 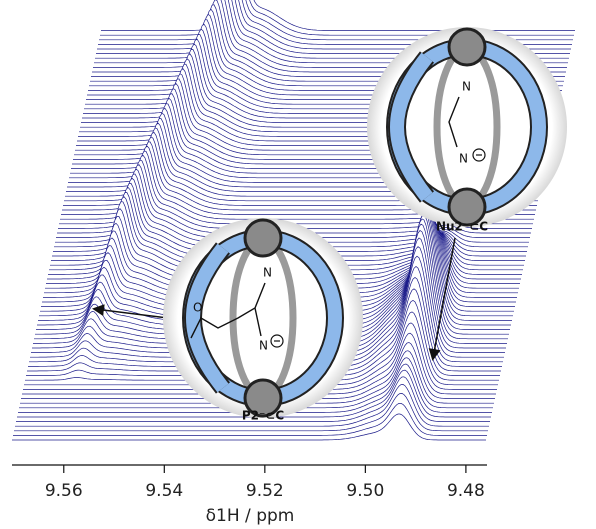 I want to click on x-axis: 9.56 9.54 9.52 9.50 9.48, so click(x=249, y=482).